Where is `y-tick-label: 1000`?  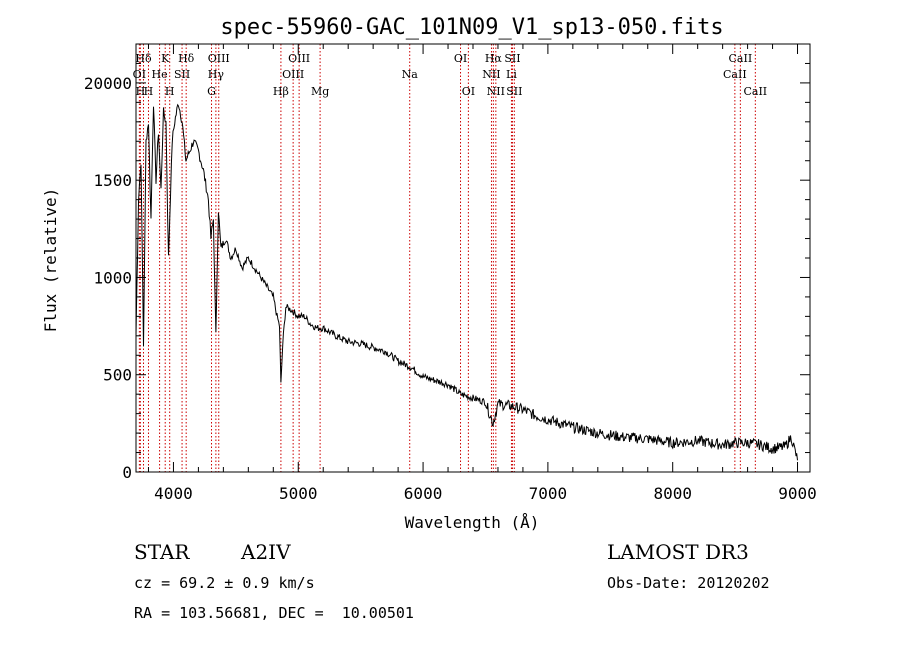 y-tick-label: 1000 is located at coordinates (112, 277).